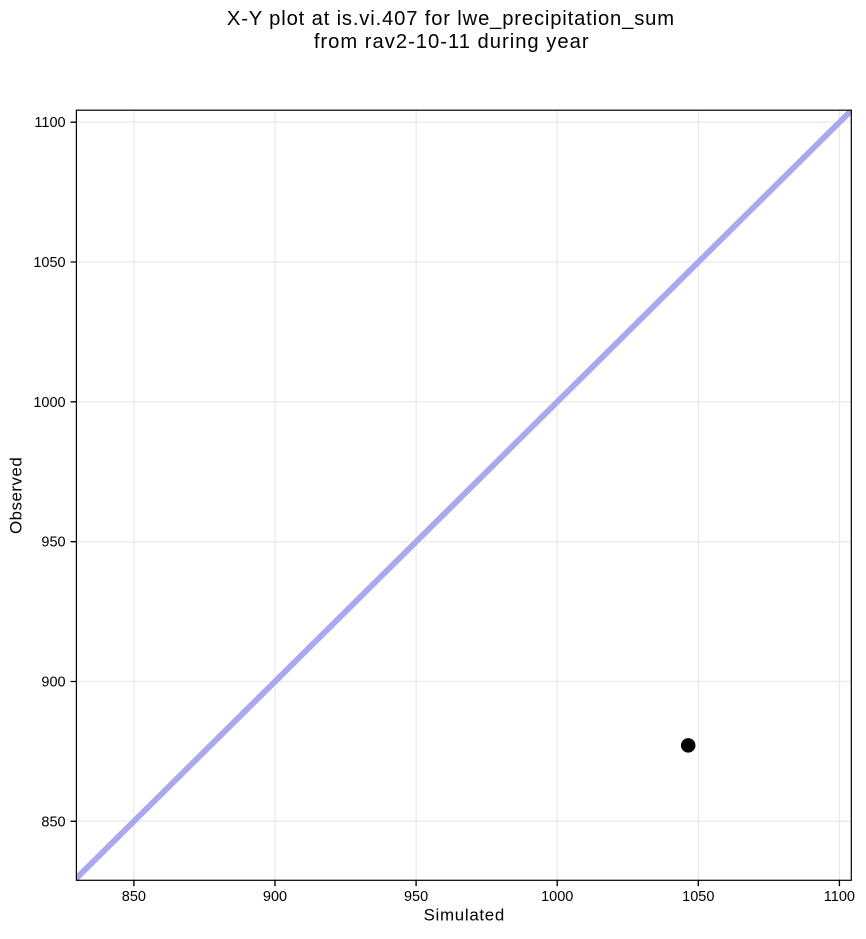 The image size is (866, 939). Describe the element at coordinates (452, 42) in the screenshot. I see `svg-text: from rav2-10-11 during year` at that location.